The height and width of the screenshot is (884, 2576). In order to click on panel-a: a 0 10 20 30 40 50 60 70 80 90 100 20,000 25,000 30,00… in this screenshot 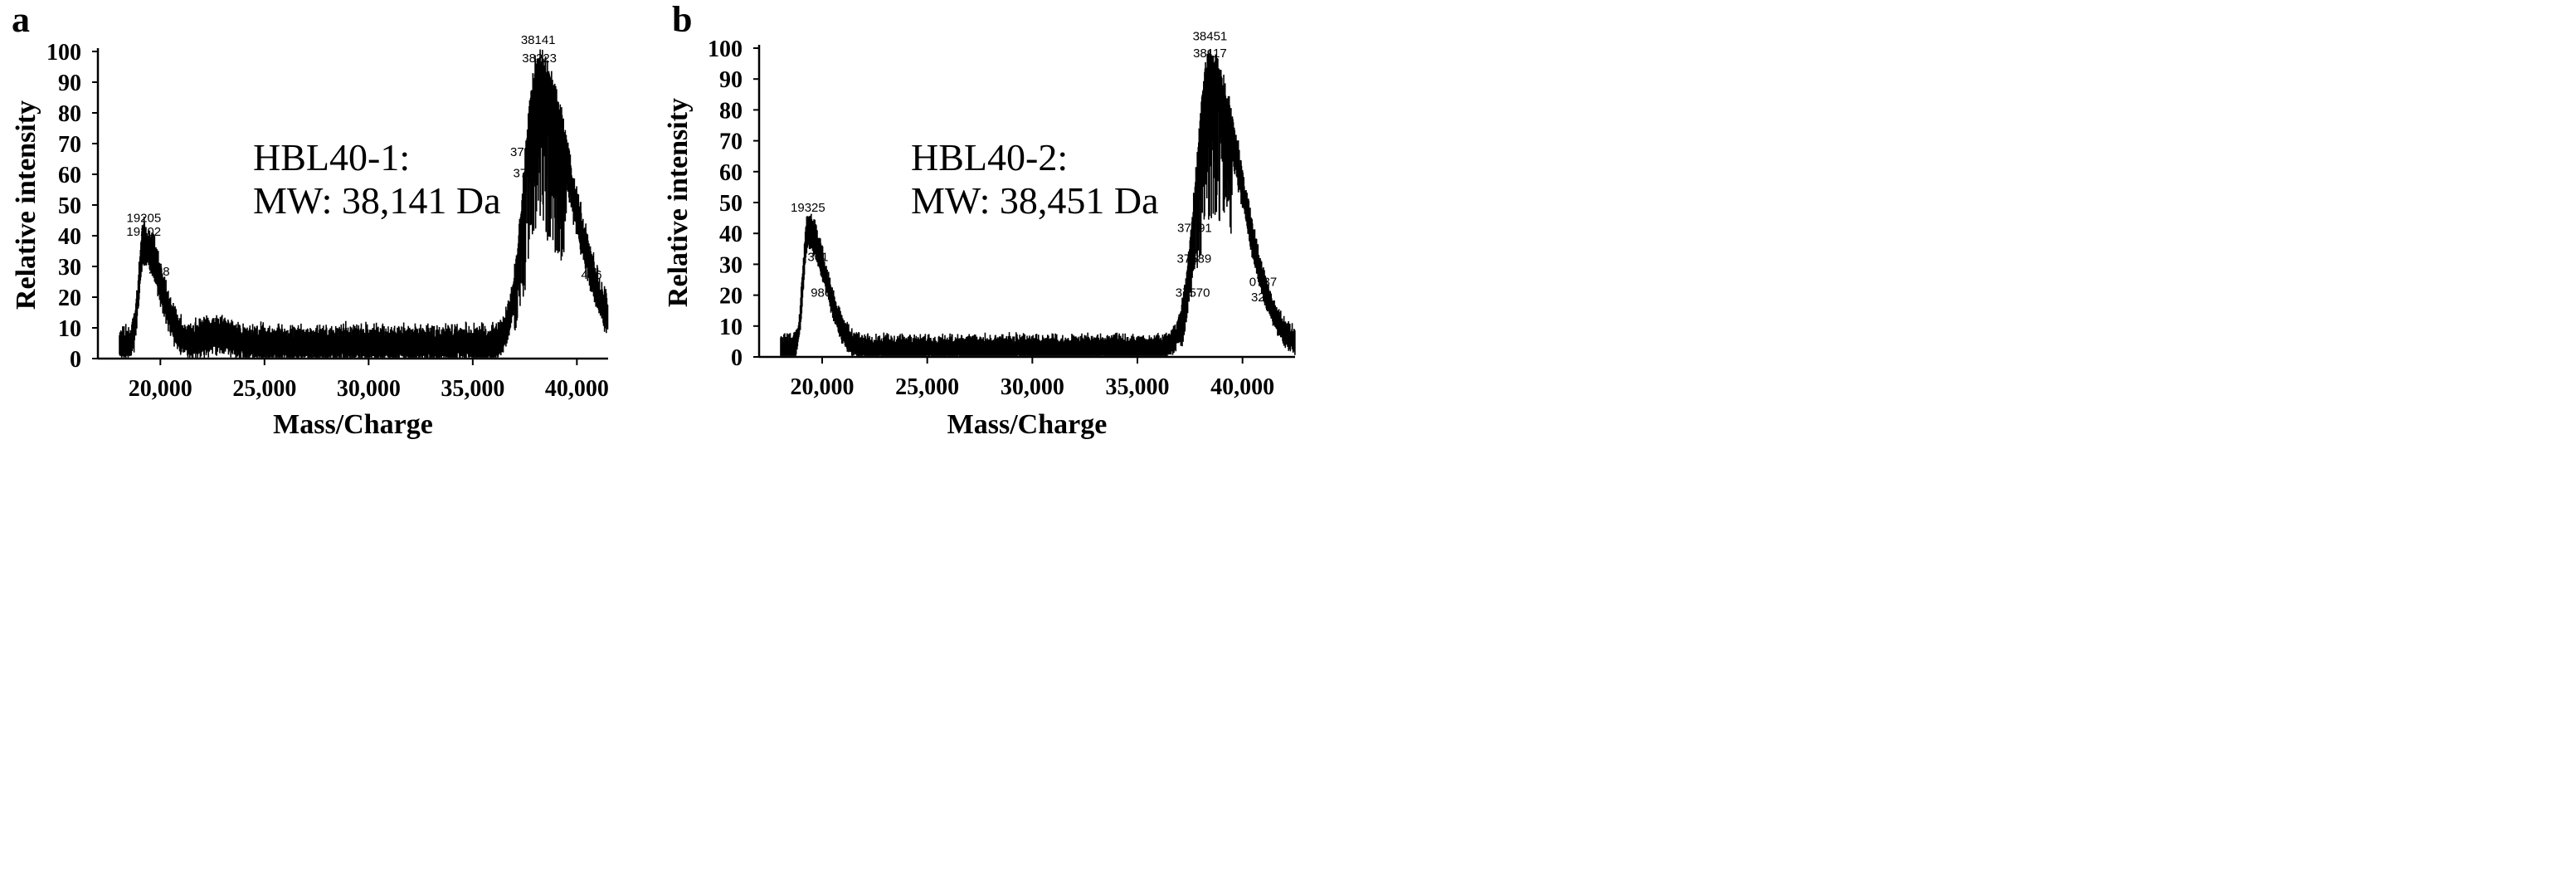, I will do `click(310, 220)`.